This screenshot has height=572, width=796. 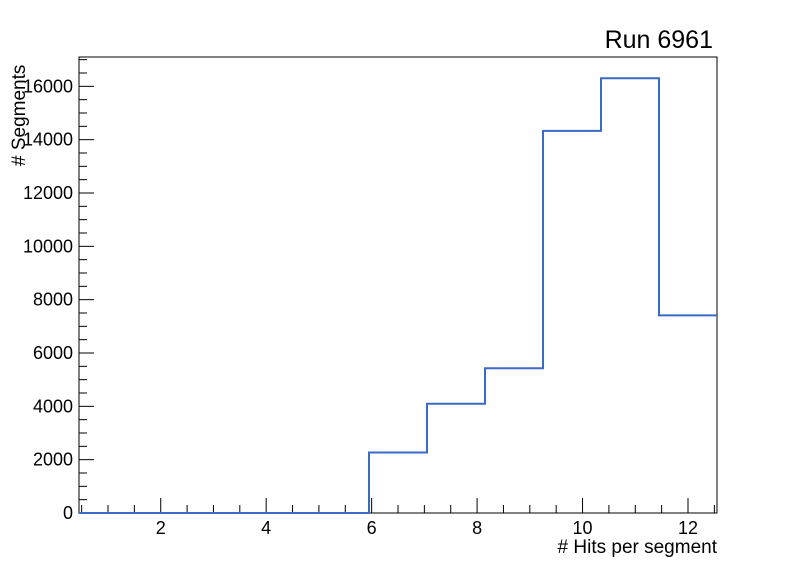 What do you see at coordinates (688, 528) in the screenshot?
I see `x-tick-label: 12` at bounding box center [688, 528].